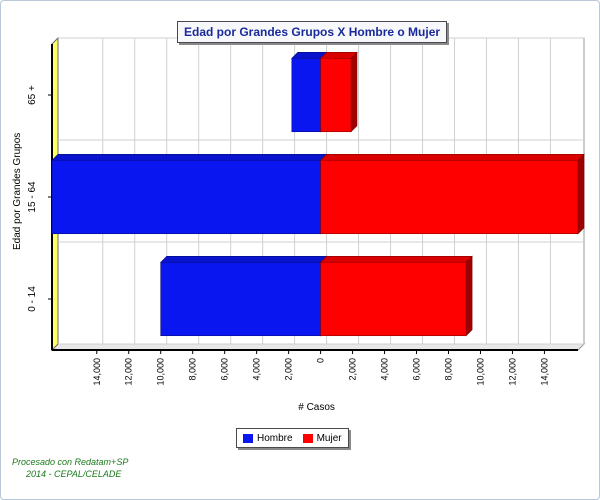 Image resolution: width=600 pixels, height=500 pixels. Describe the element at coordinates (354, 92) in the screenshot. I see `bar-mujer-0-side` at that location.